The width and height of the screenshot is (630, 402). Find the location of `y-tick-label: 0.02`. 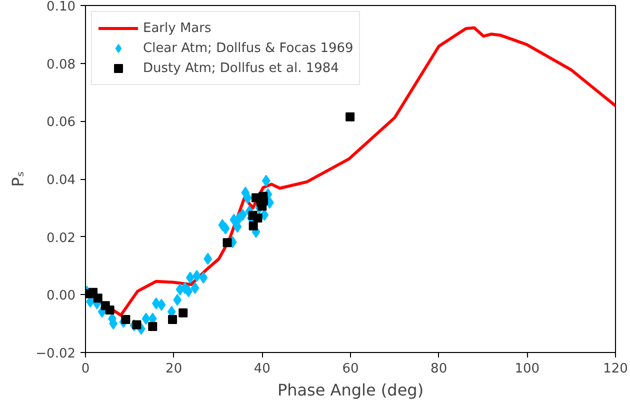

y-tick-label: 0.02 is located at coordinates (61, 238).